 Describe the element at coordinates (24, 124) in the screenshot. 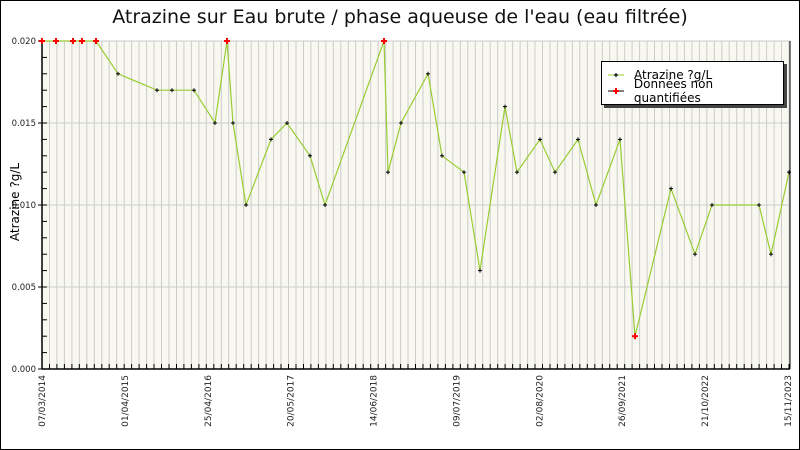

I see `y-tick-label: 0.015` at that location.